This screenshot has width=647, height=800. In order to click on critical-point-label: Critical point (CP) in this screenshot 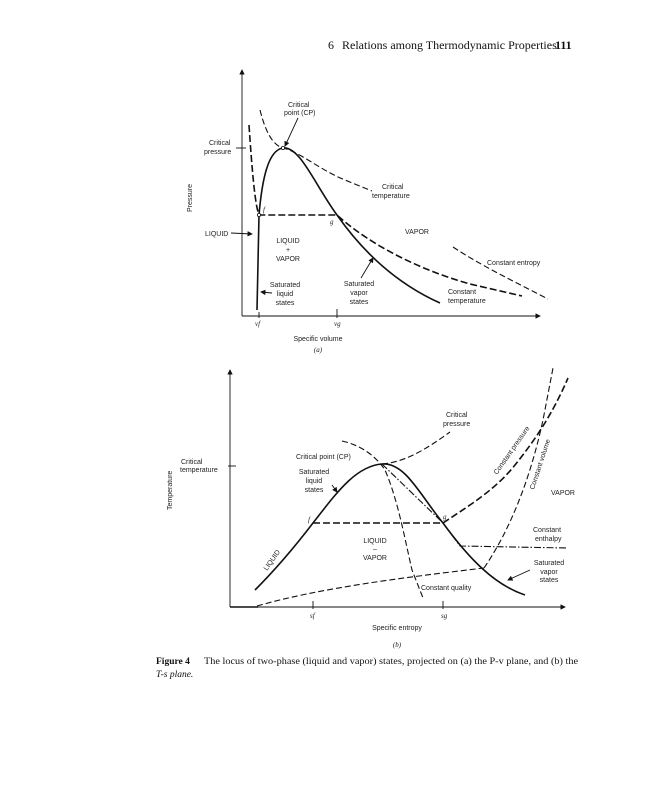, I will do `click(323, 457)`.